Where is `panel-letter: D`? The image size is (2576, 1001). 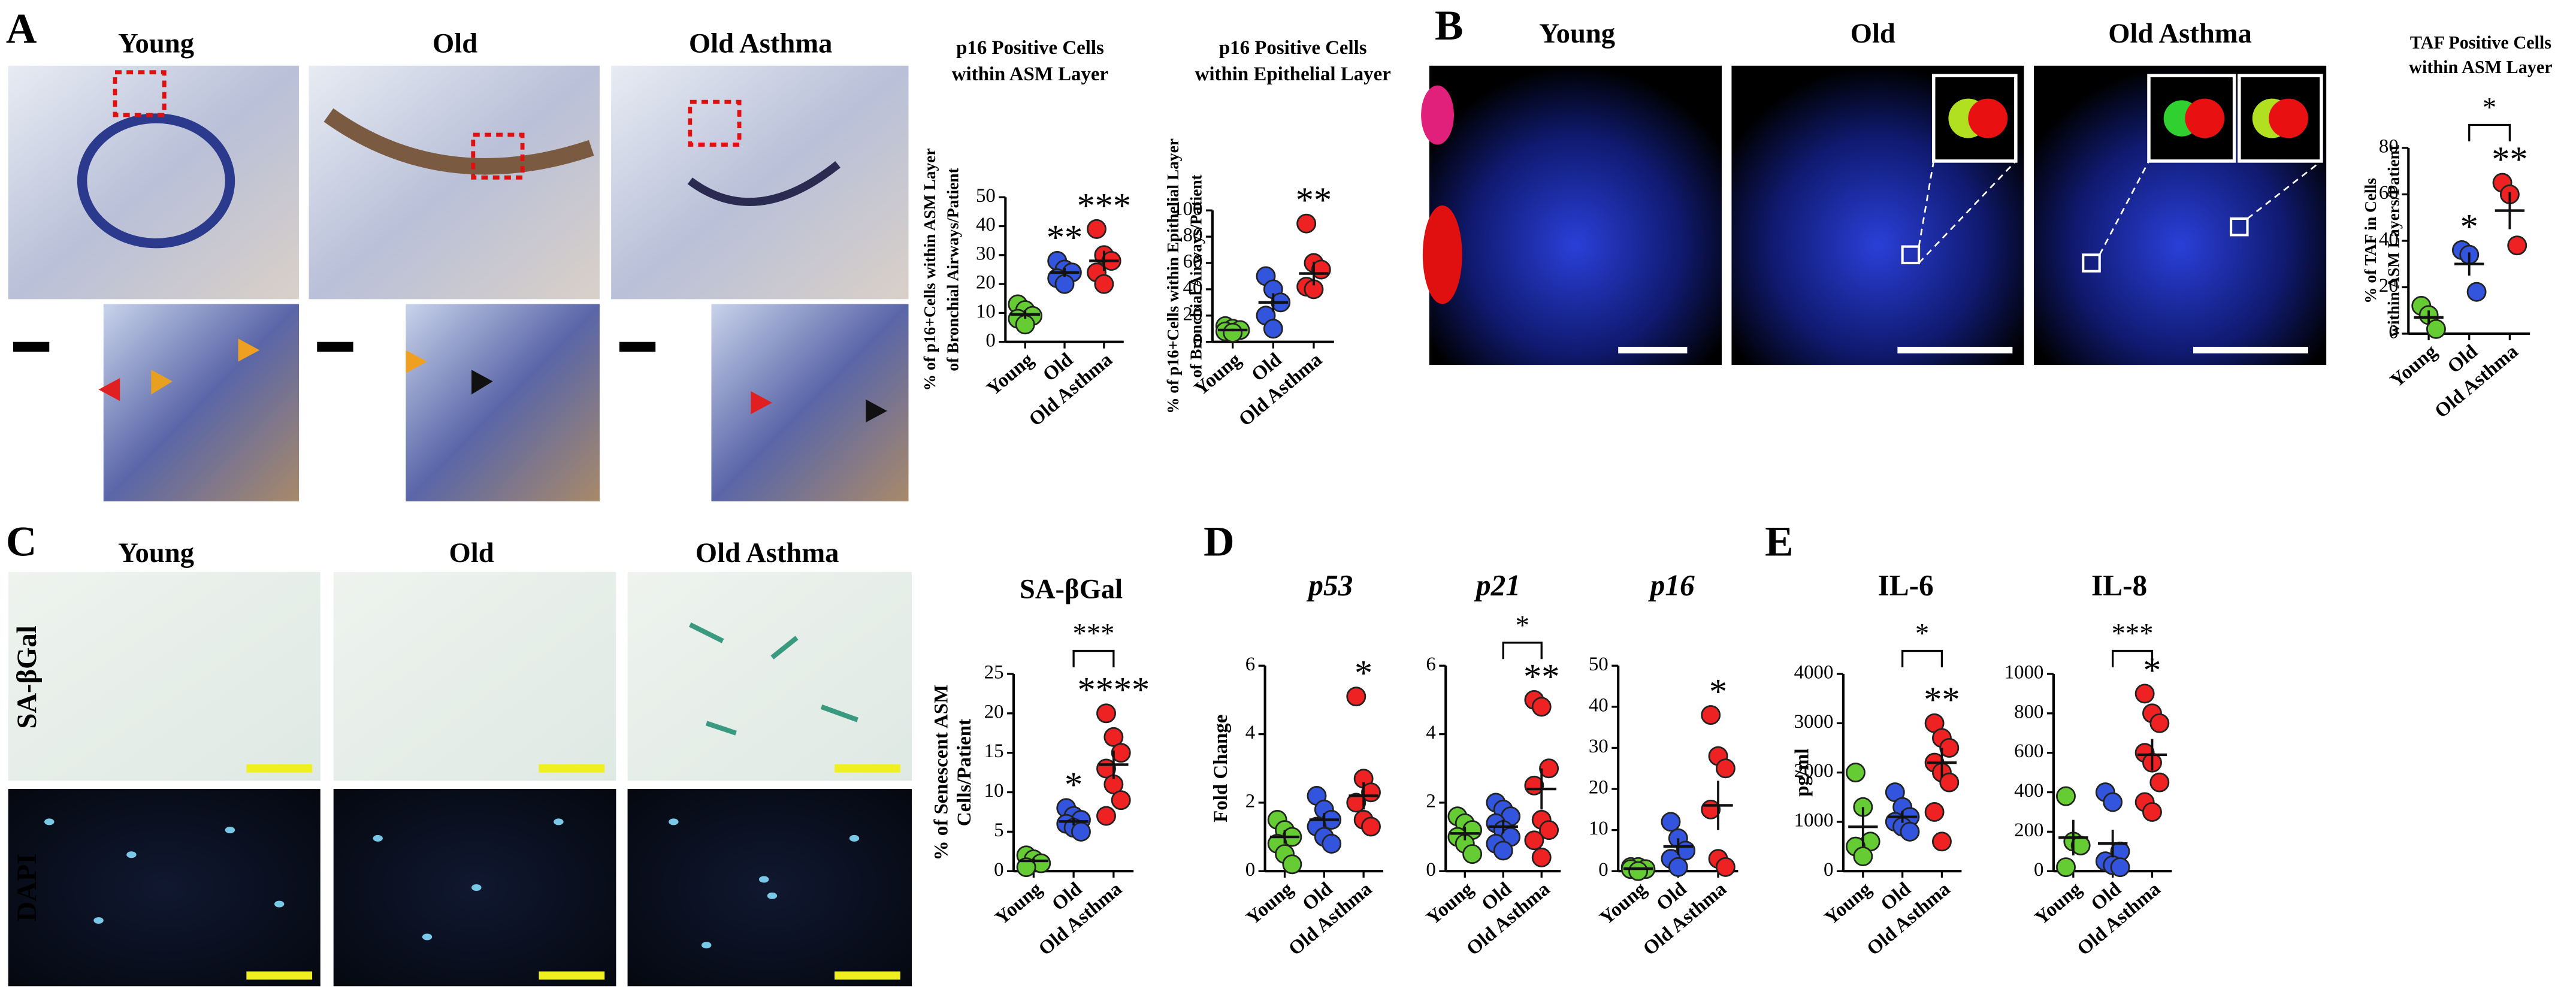 panel-letter: D is located at coordinates (1219, 541).